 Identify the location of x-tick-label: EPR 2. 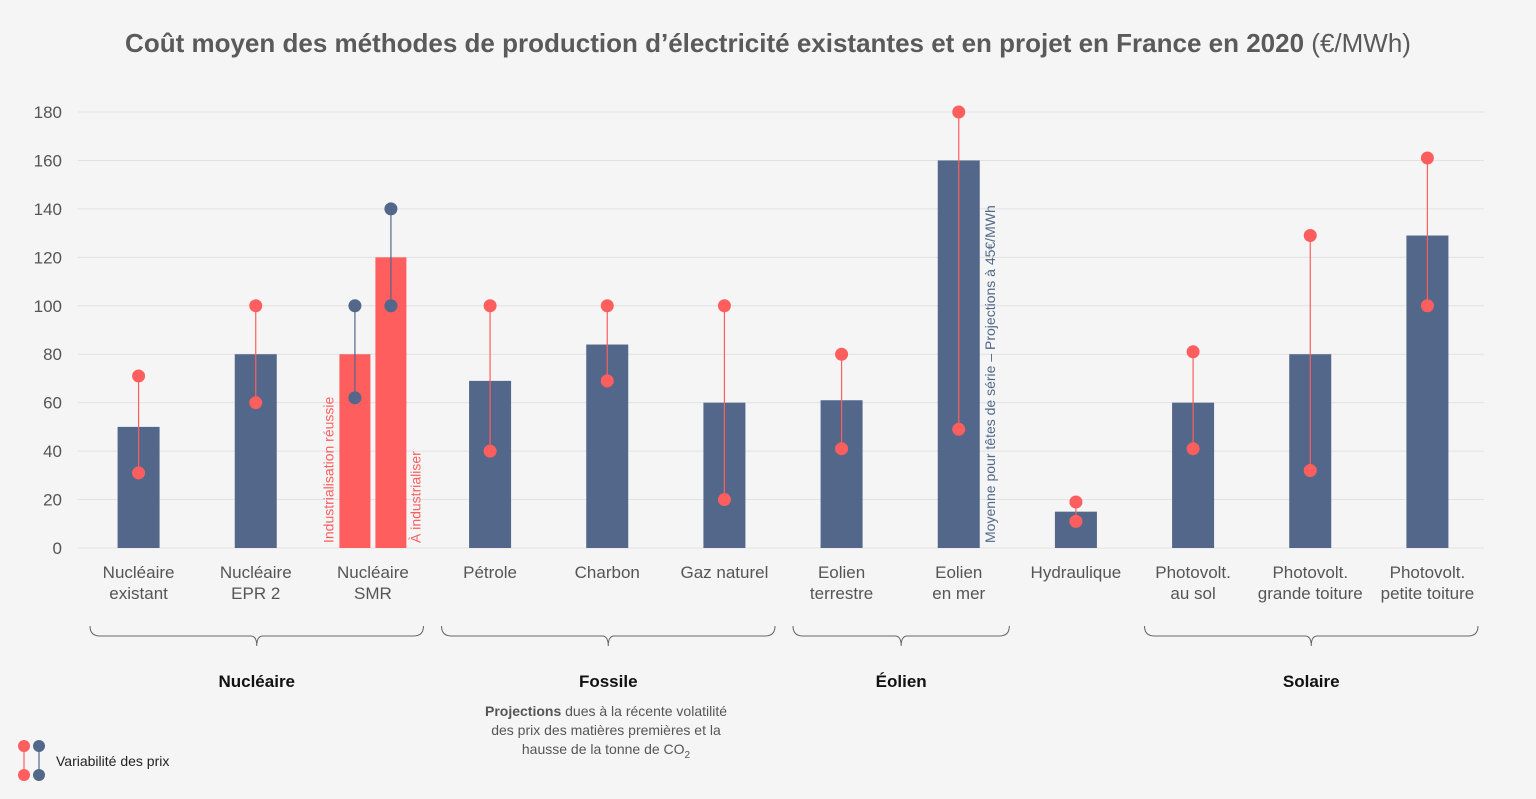
(255, 593).